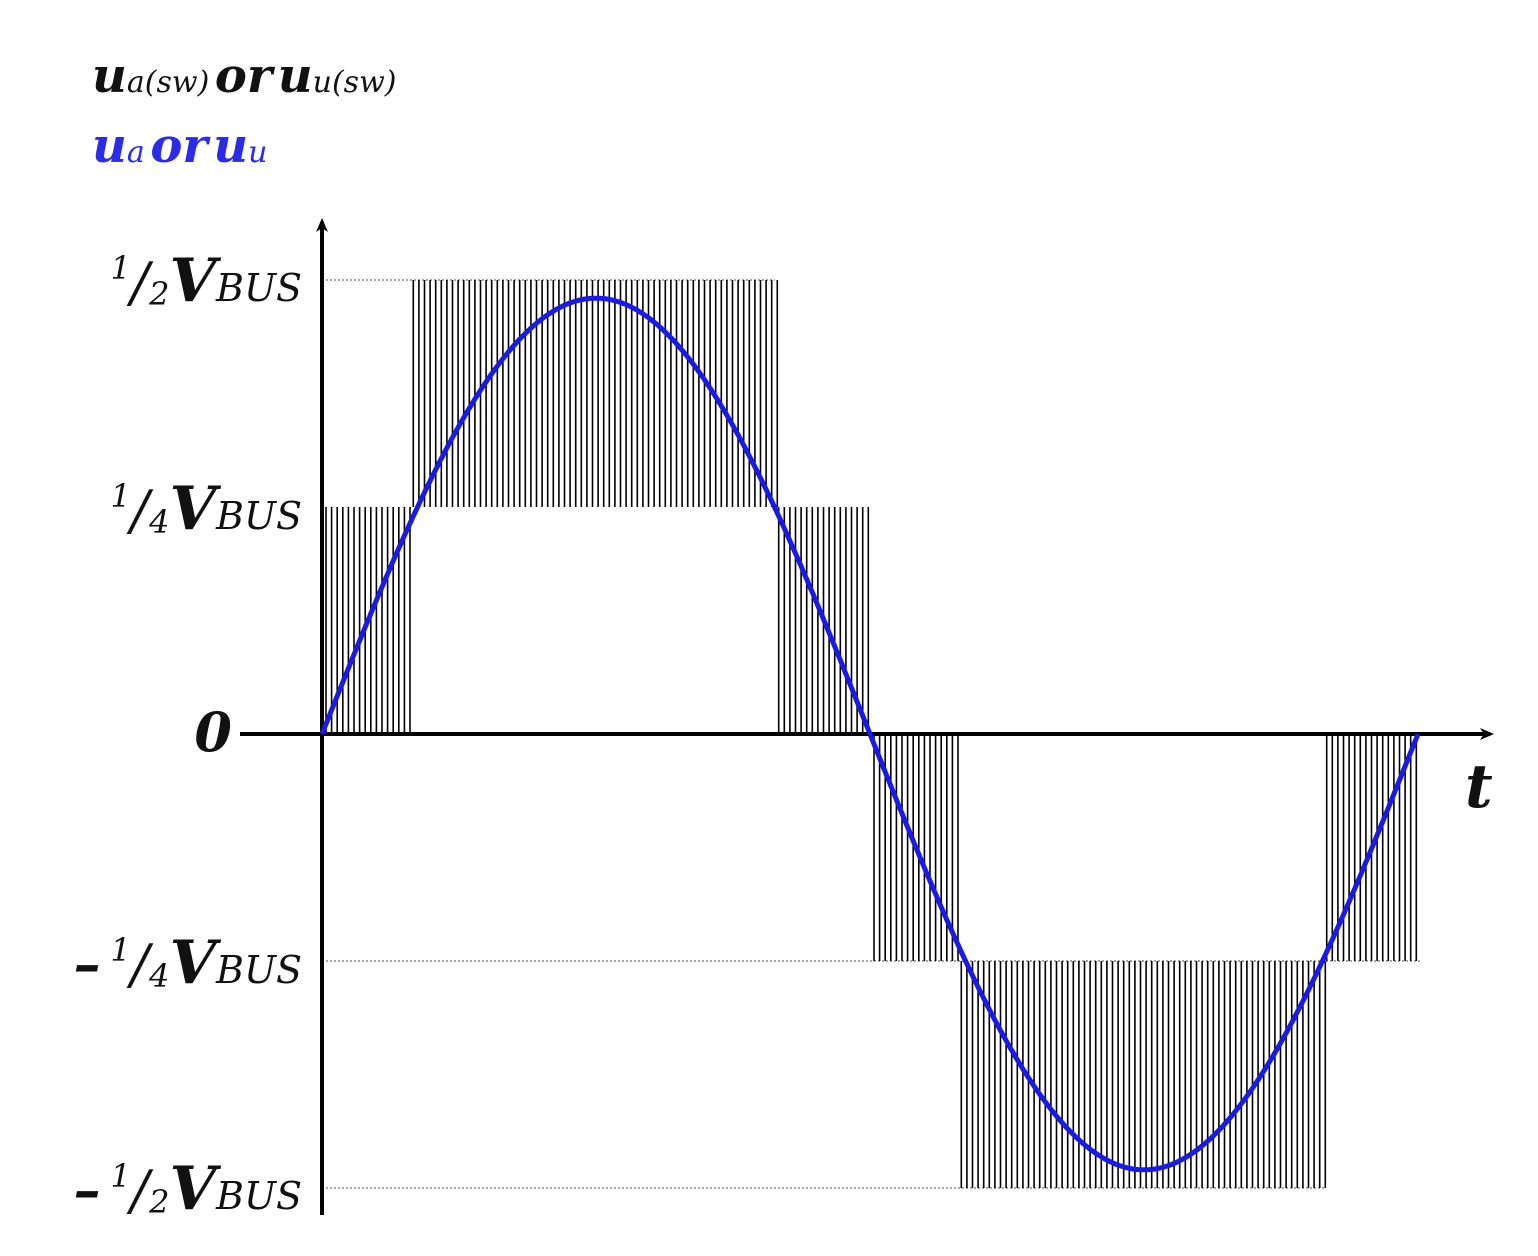 This screenshot has width=1538, height=1256. I want to click on legend-reference-subscript-a: a, so click(135, 152).